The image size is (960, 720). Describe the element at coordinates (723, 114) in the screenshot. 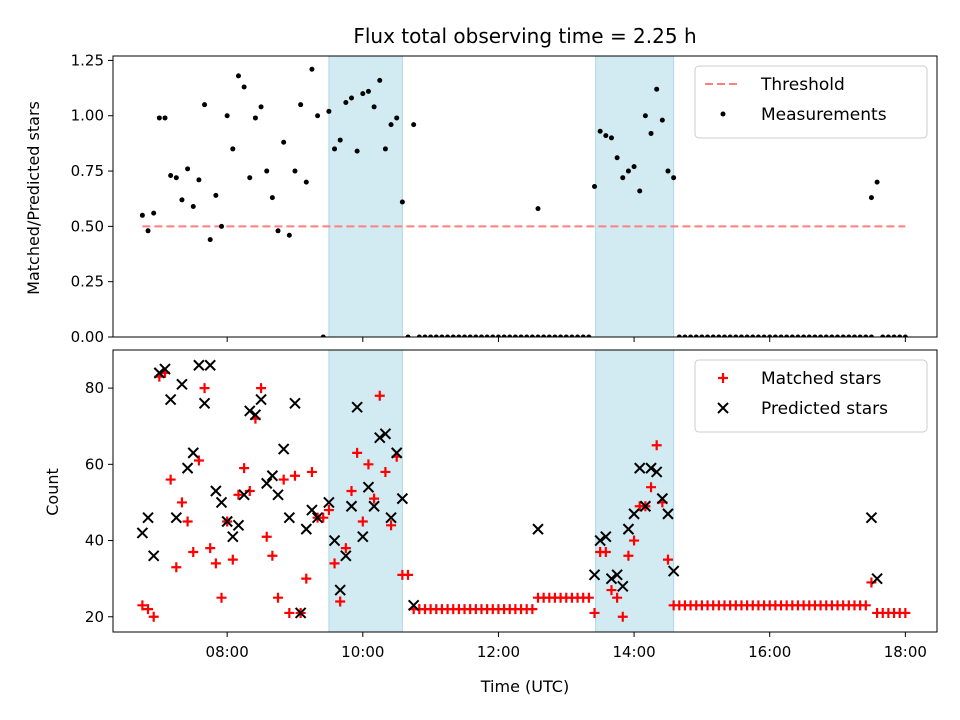

I see `legend-measurement-marker` at that location.